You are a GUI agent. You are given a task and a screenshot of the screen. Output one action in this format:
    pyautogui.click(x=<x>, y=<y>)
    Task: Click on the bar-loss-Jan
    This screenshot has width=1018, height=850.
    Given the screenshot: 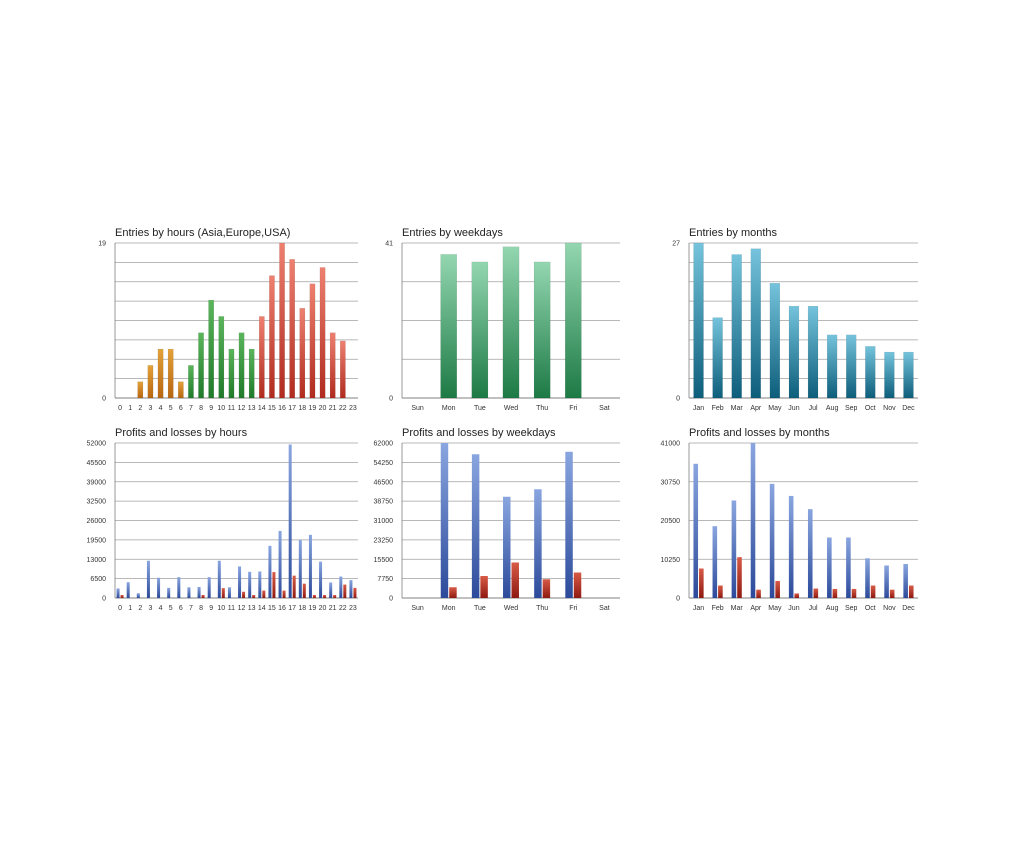 What is the action you would take?
    pyautogui.click(x=701, y=583)
    